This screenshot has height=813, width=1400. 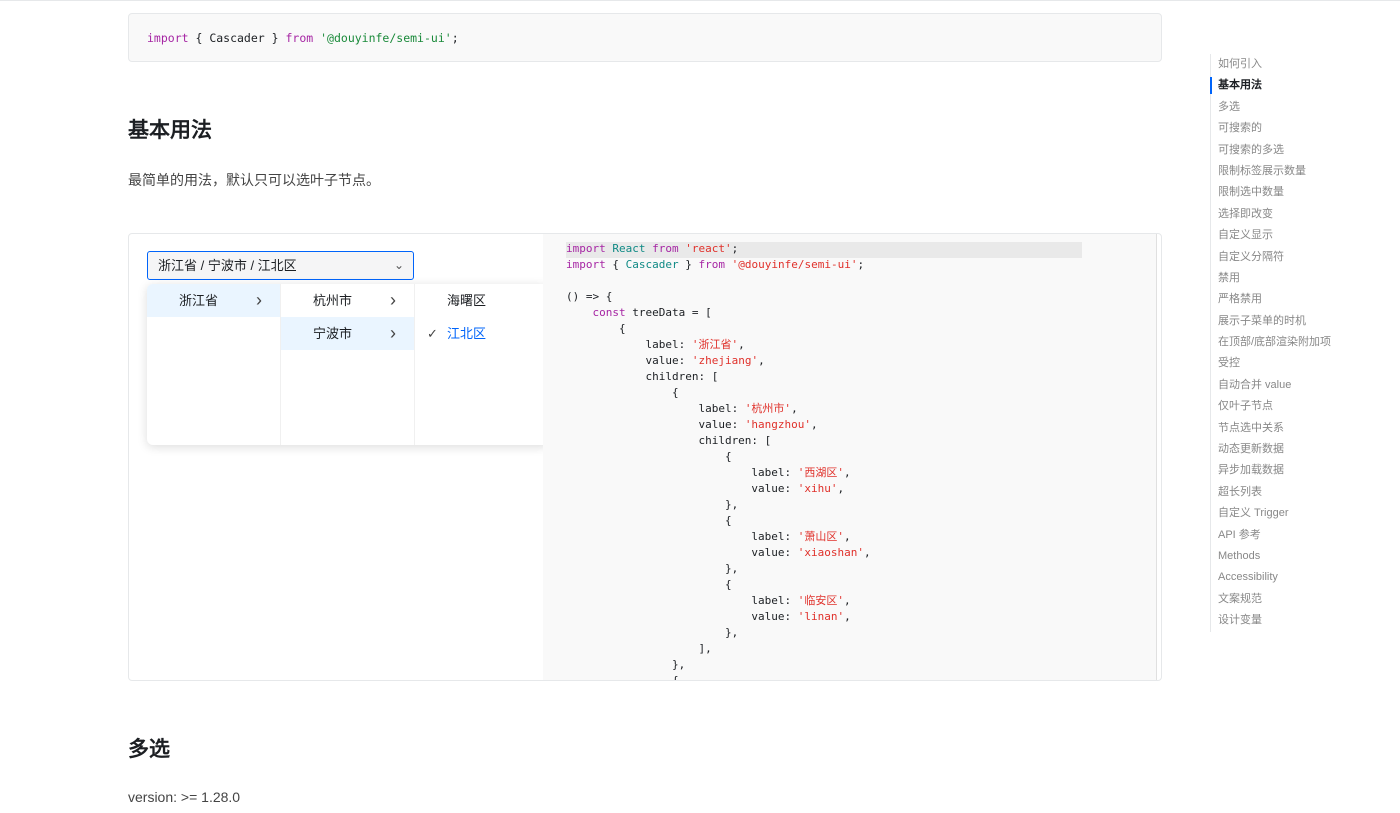 I want to click on toc-item: 文案规范, so click(x=1240, y=598).